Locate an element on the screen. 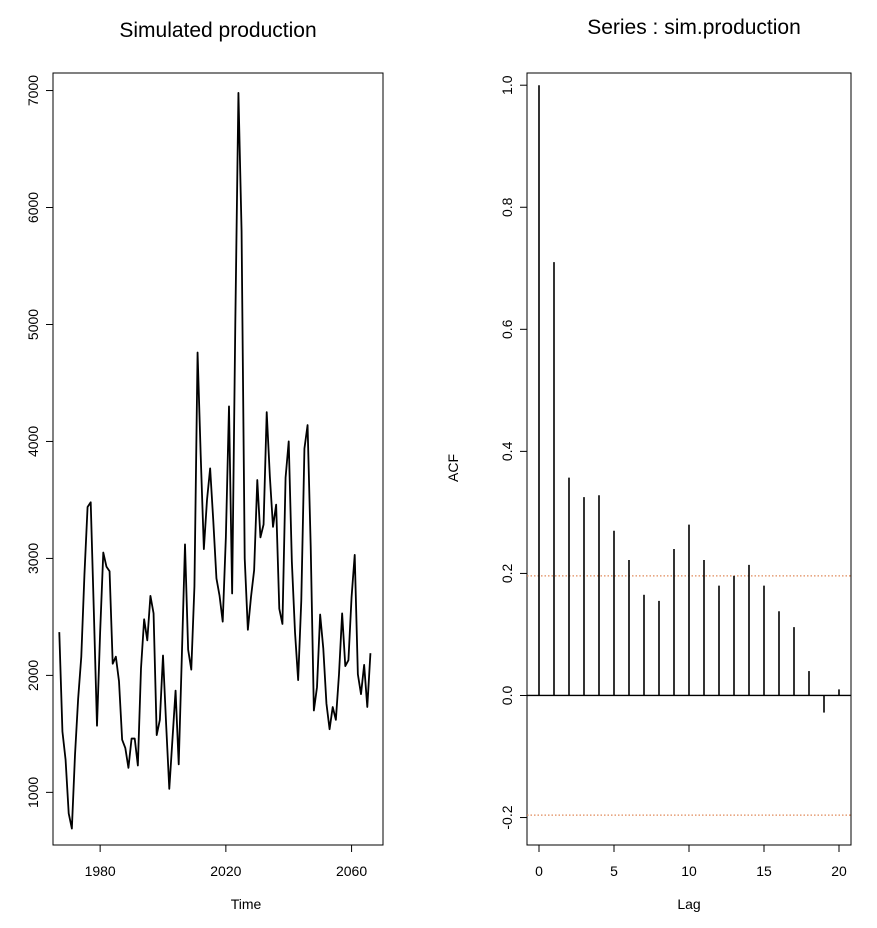  y-tick-label: 0.6 is located at coordinates (507, 329).